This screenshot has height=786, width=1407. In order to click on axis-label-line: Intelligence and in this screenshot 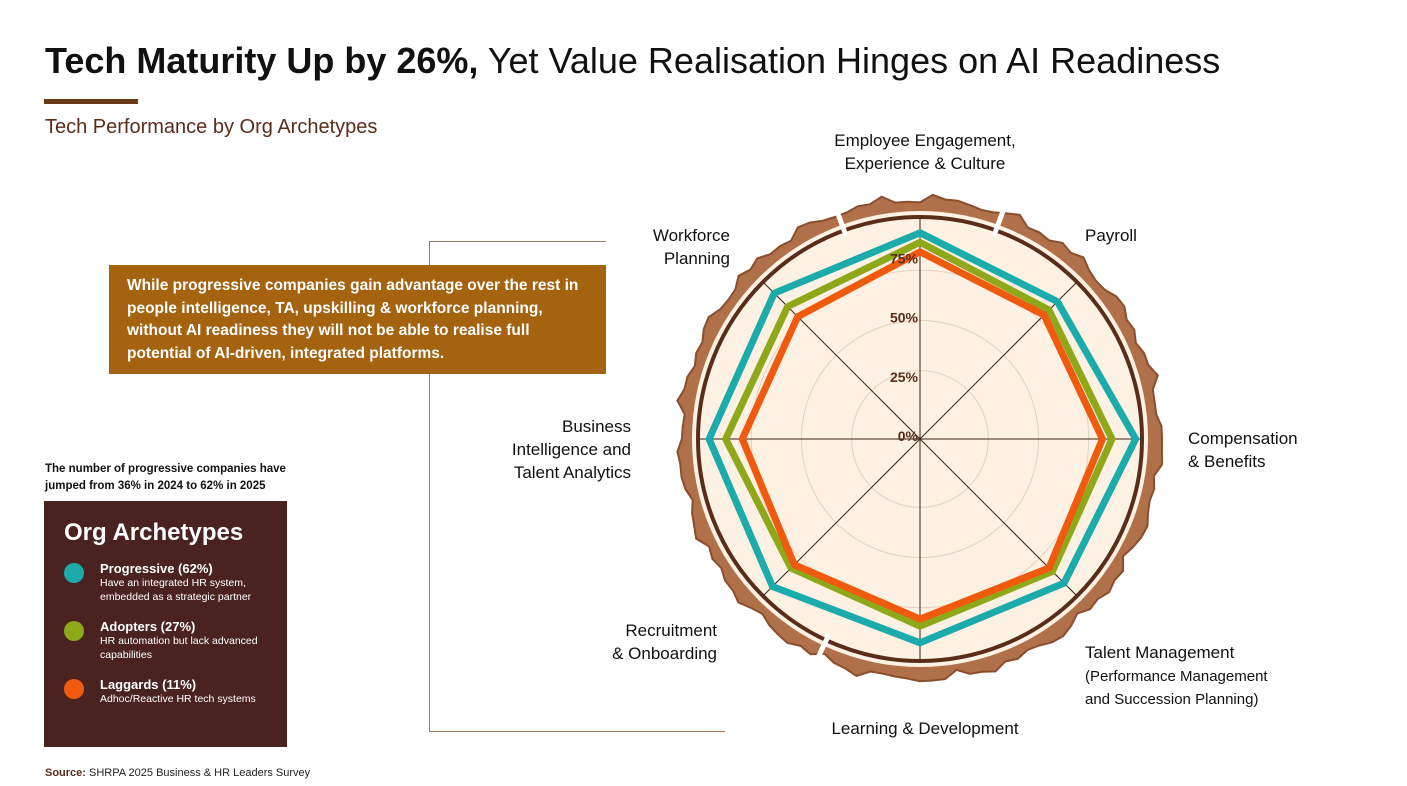, I will do `click(571, 449)`.